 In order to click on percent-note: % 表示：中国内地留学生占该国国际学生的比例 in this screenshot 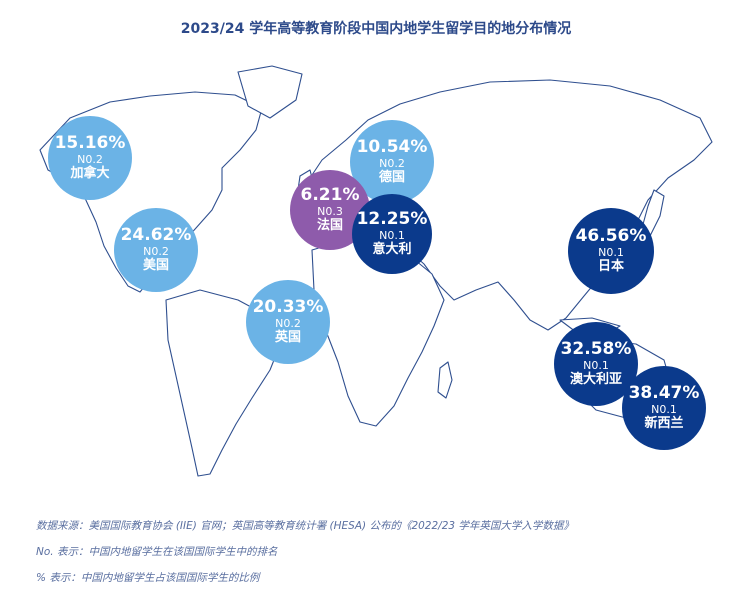, I will do `click(148, 578)`.